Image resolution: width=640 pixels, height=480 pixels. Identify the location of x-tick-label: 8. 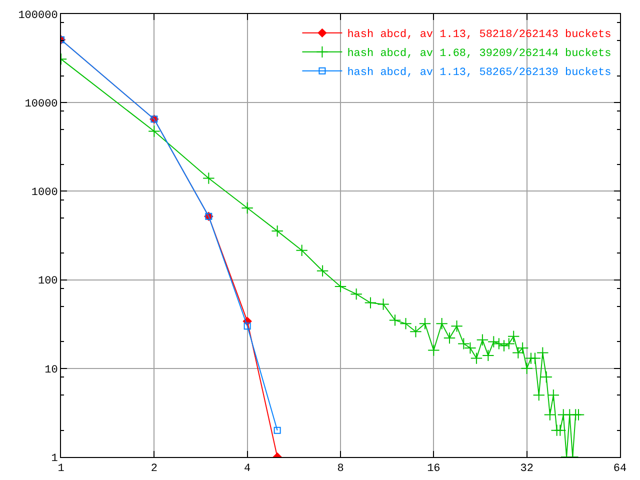
(340, 469).